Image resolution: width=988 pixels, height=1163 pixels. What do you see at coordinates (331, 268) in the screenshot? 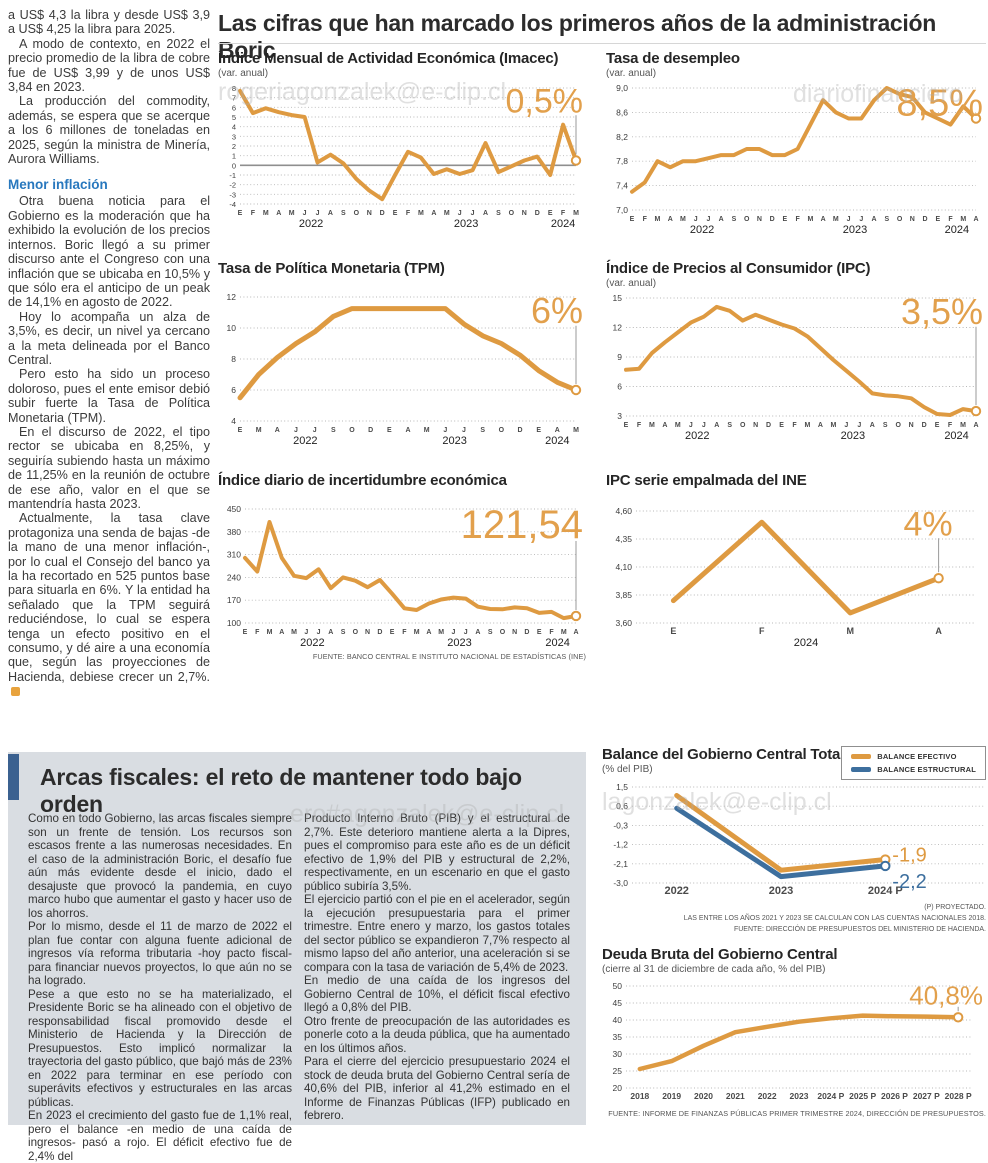
I see `chart-title: Tasa de Política Monetaria (TPM)` at bounding box center [331, 268].